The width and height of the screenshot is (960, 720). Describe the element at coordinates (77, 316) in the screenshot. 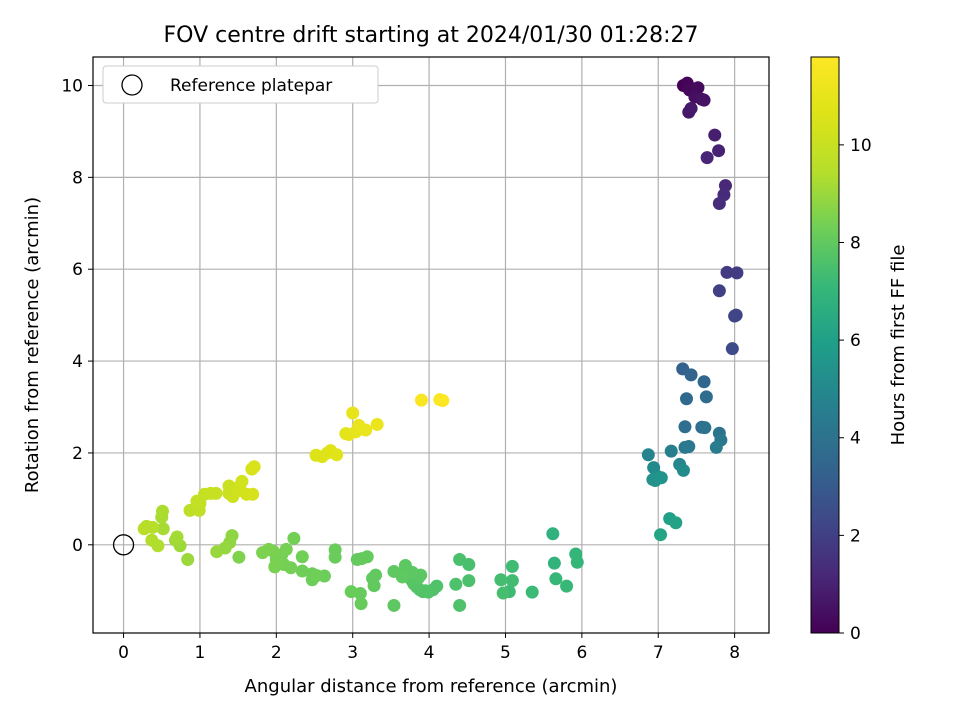

I see `y-axis-ticks: 0 2 4 6 8 10` at that location.